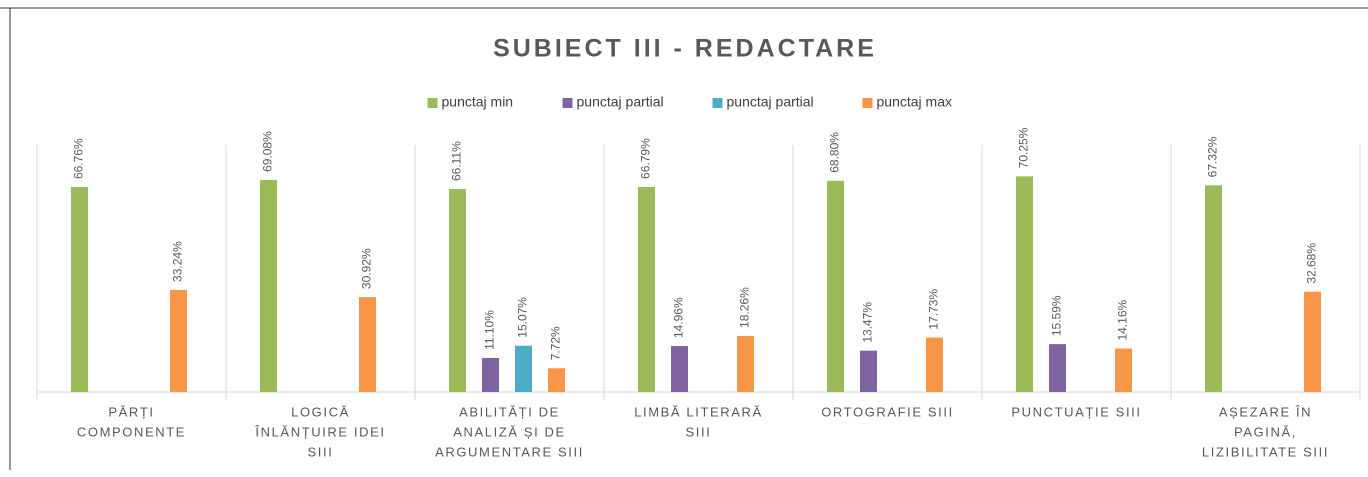 Image resolution: width=1368 pixels, height=477 pixels. What do you see at coordinates (556, 343) in the screenshot?
I see `value-label: 7.72%` at bounding box center [556, 343].